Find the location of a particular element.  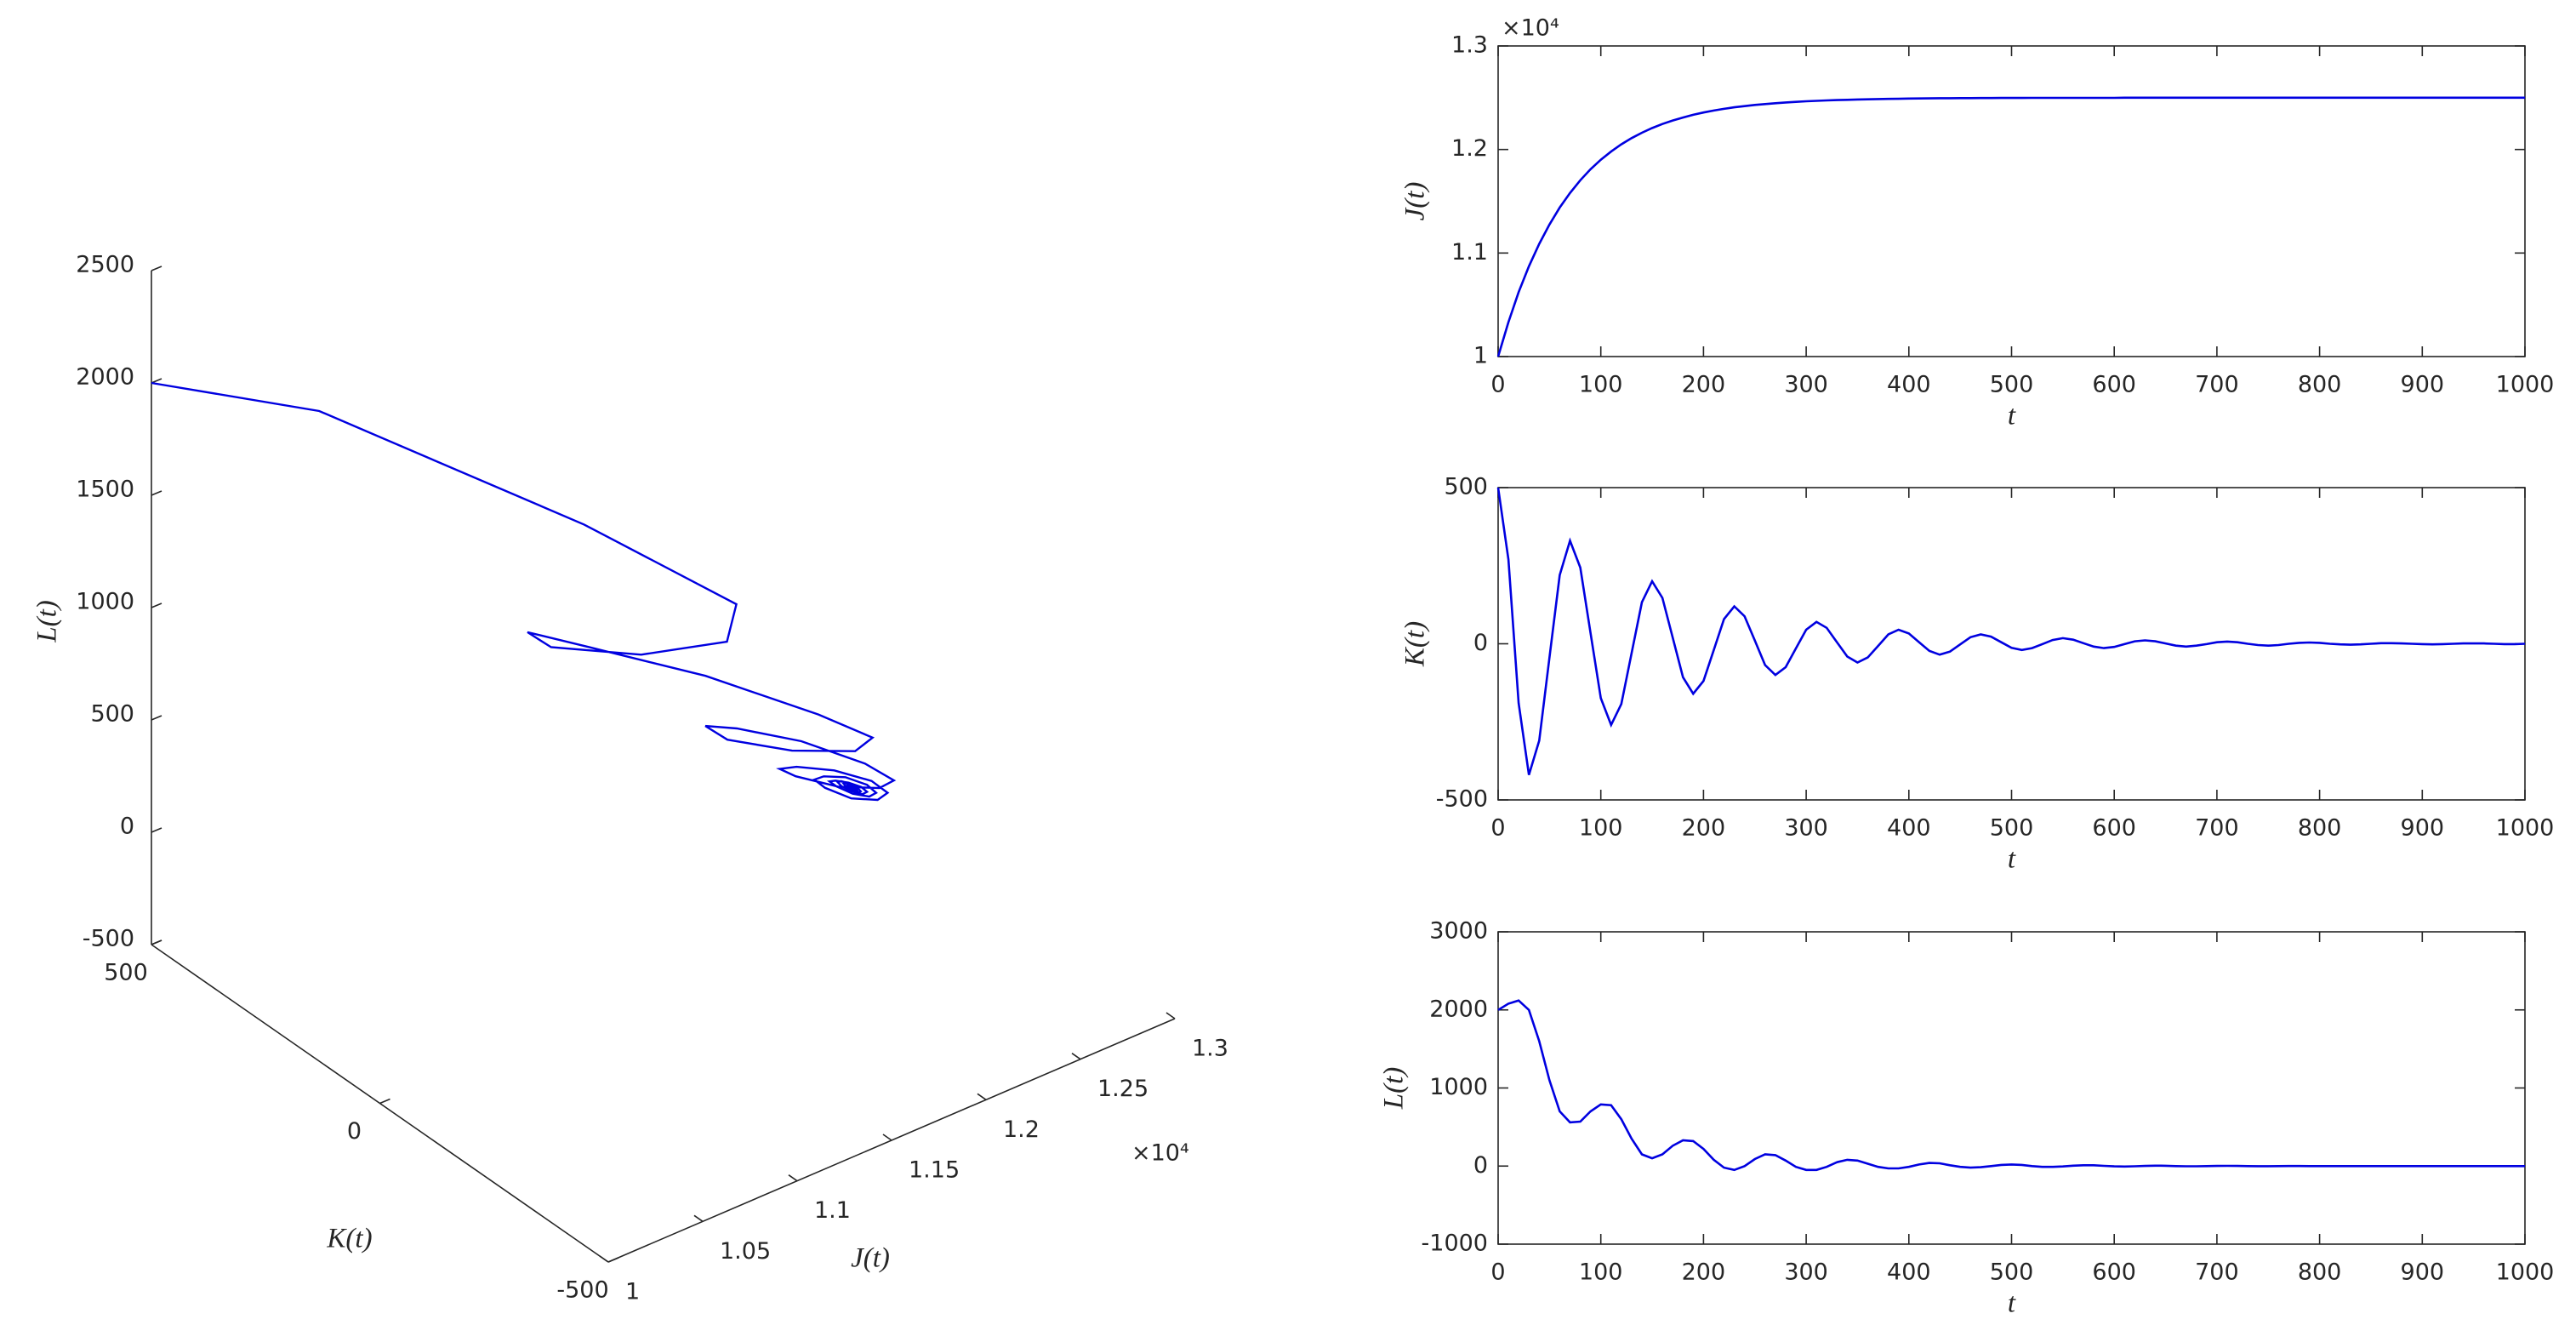

x-tick-label: 1.05 is located at coordinates (746, 1251).